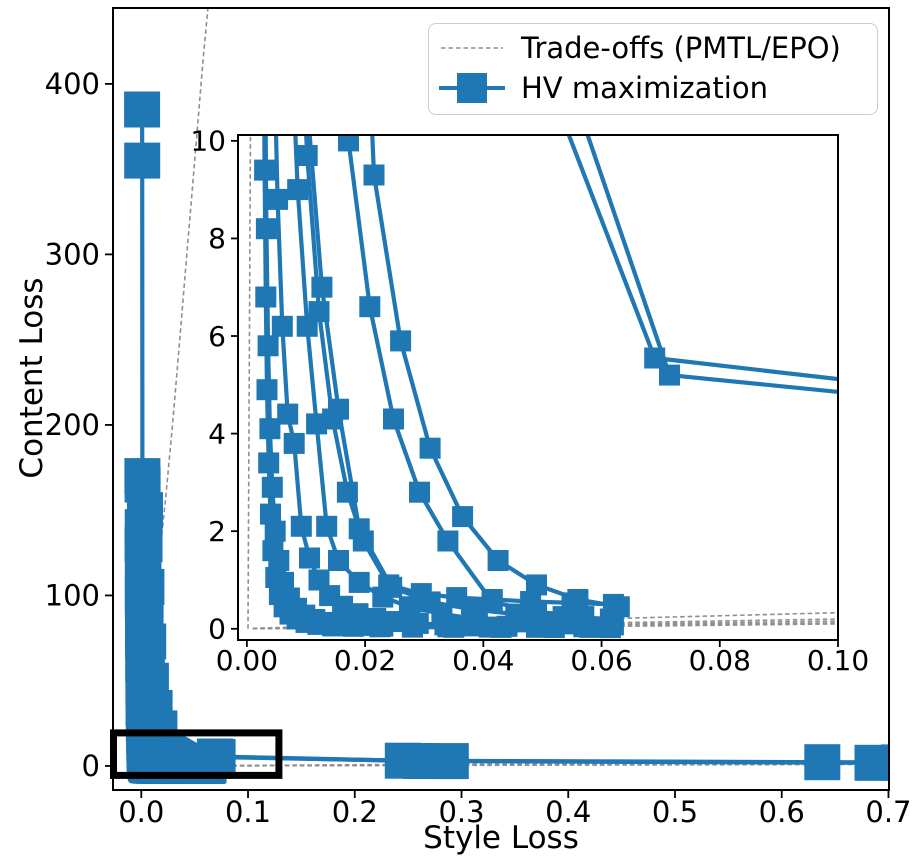  Describe the element at coordinates (644, 87) in the screenshot. I see `legend-label-hv: HV maximization` at that location.